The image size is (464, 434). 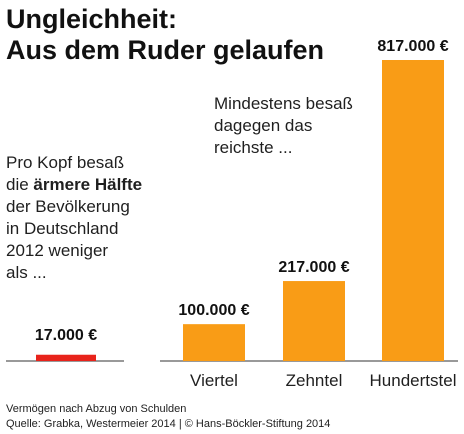 I want to click on category-label-hundertstel: Hundertstel, so click(x=413, y=380).